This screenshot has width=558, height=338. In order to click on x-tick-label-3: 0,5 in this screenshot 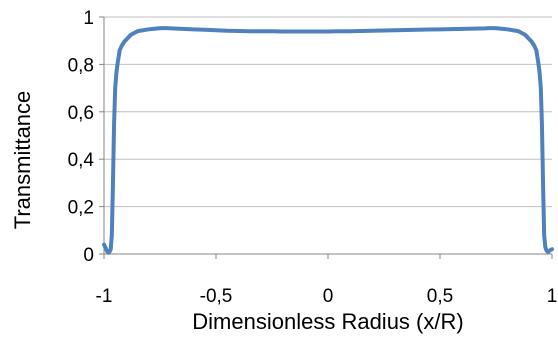, I will do `click(440, 296)`.